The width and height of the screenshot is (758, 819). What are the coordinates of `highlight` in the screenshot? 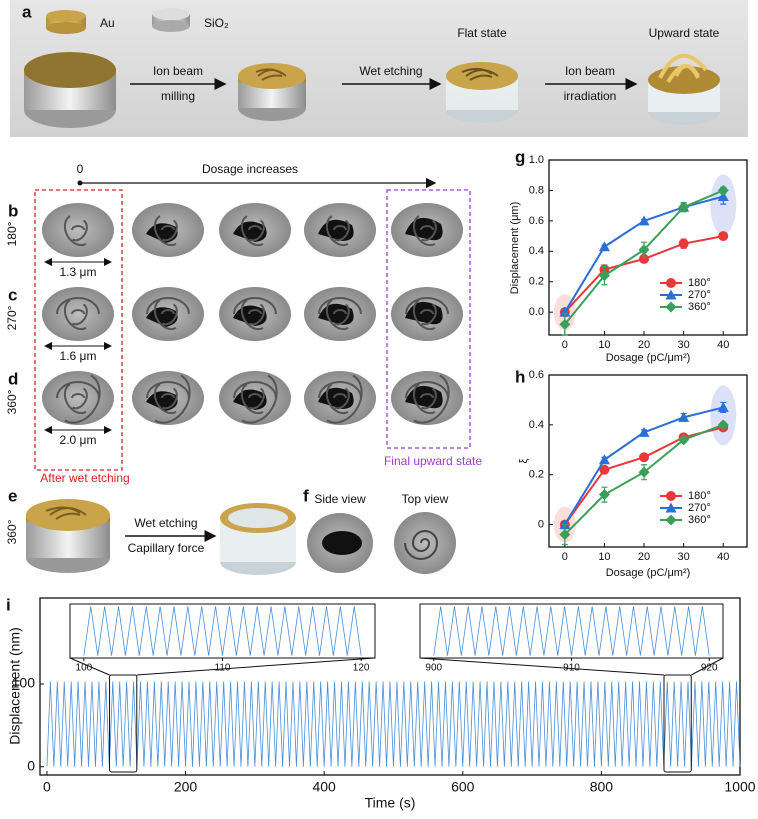 It's located at (723, 415).